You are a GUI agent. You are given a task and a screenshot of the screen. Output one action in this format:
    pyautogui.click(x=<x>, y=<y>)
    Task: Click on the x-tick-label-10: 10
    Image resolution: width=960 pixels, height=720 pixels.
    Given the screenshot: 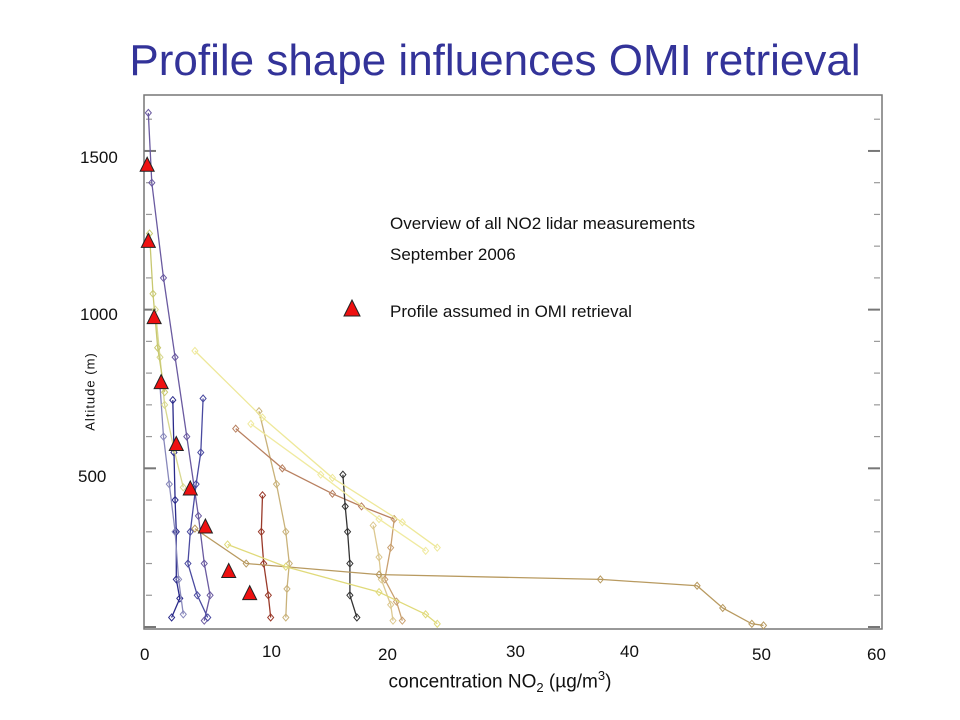 What is the action you would take?
    pyautogui.click(x=271, y=651)
    